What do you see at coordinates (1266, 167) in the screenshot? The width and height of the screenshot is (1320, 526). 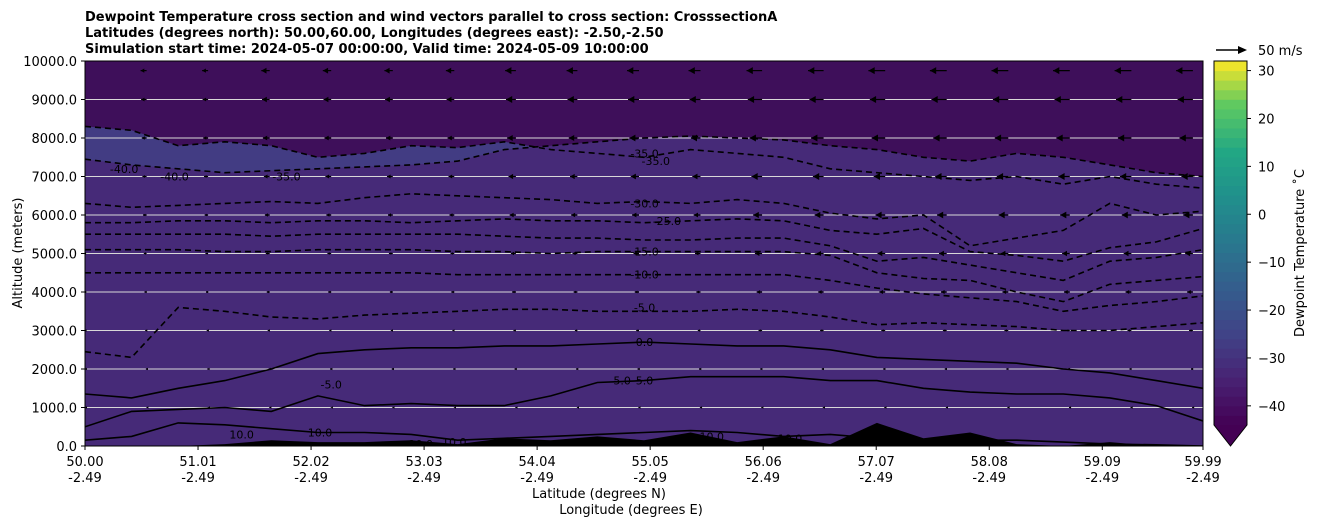 I see `colorbar-tick-label: 10` at bounding box center [1266, 167].